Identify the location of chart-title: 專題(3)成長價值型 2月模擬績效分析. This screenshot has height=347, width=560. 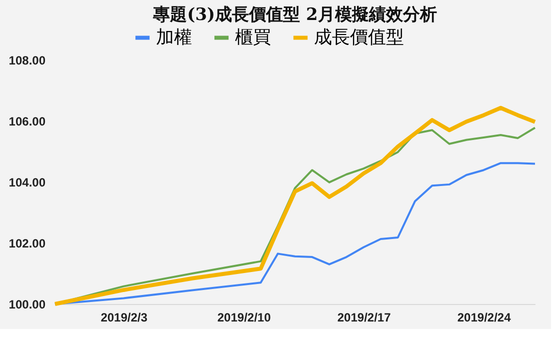
(294, 15).